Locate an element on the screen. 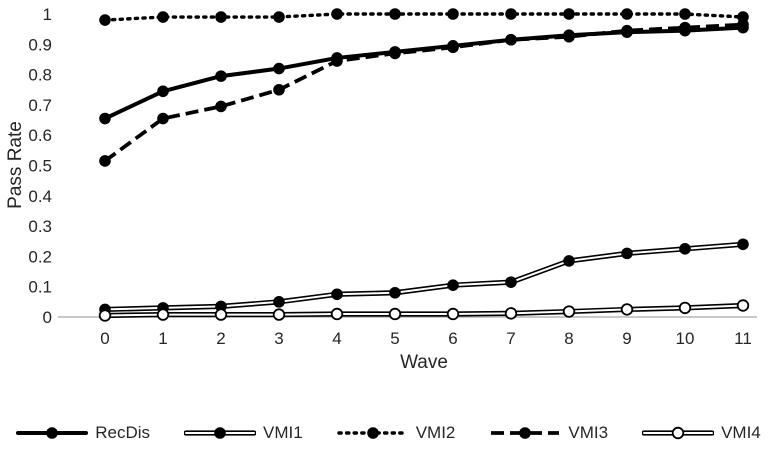  x-axis-title: Wave is located at coordinates (424, 362).